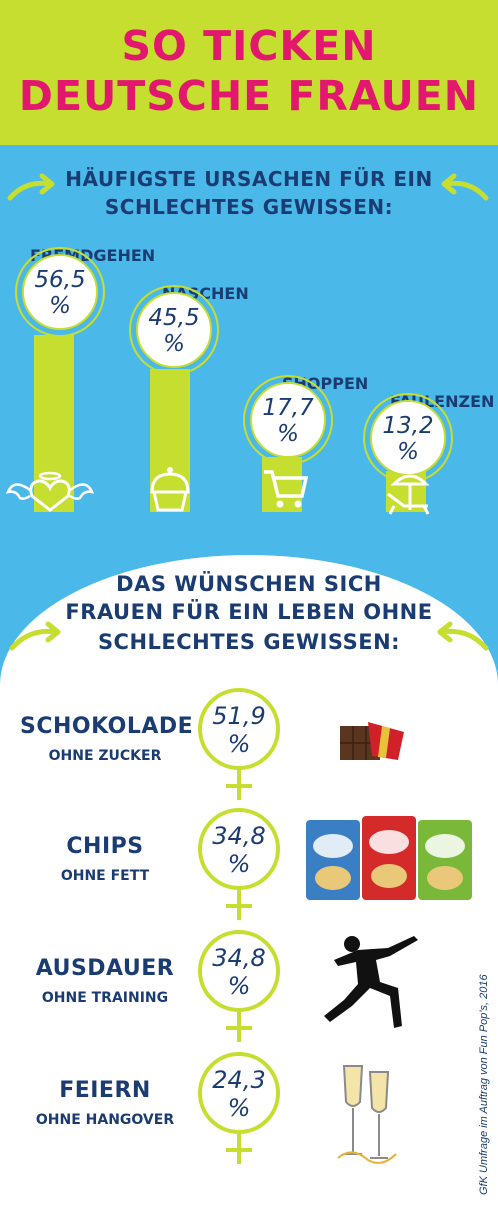 Image resolution: width=498 pixels, height=1227 pixels. Describe the element at coordinates (105, 756) in the screenshot. I see `wish-subtitle: OHNE ZUCKER` at that location.